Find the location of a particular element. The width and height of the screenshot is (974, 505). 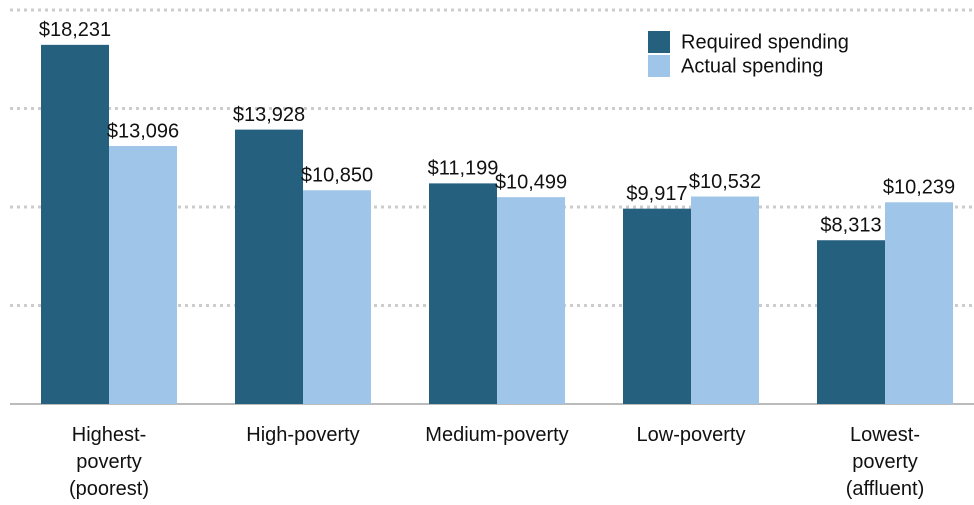

value-label: $9,917 is located at coordinates (656, 194).